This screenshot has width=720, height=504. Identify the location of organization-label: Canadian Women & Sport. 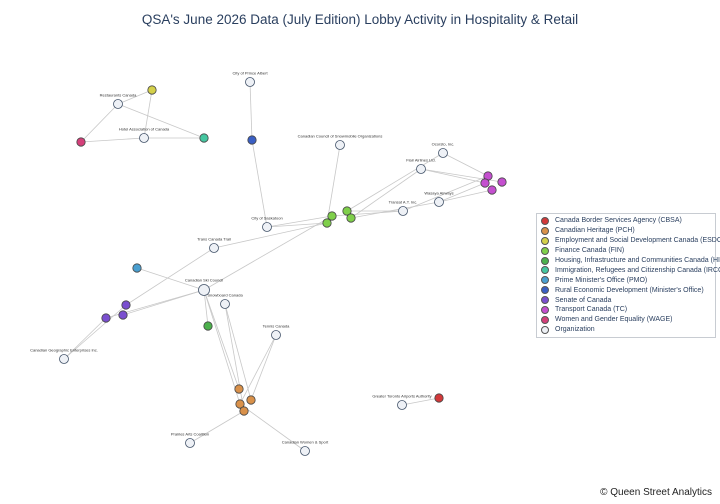
(305, 442).